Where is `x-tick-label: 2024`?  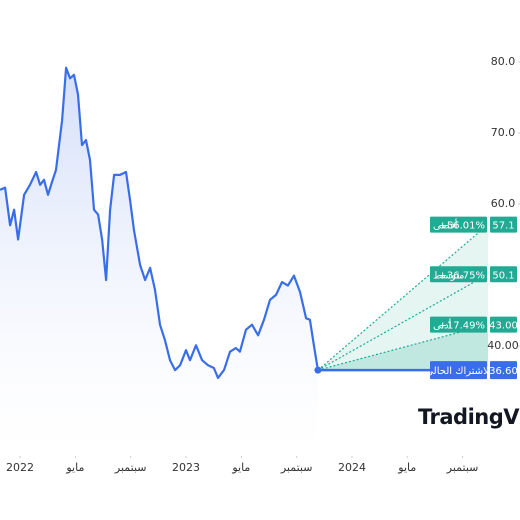 x-tick-label: 2024 is located at coordinates (352, 467).